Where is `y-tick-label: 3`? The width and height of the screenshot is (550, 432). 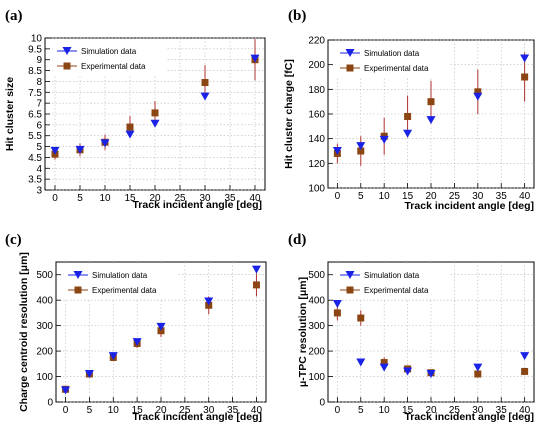 y-tick-label: 3 is located at coordinates (39, 191).